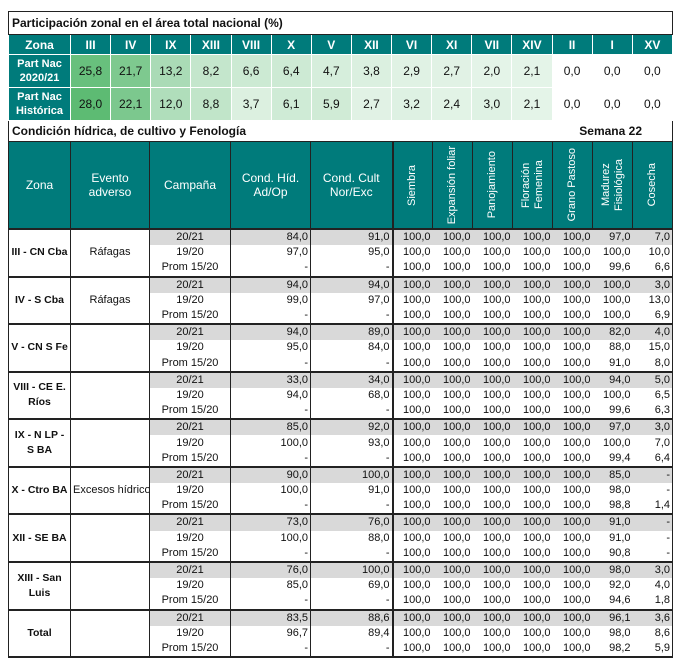 This screenshot has height=666, width=681. I want to click on column-header-label: Expansión foliar, so click(452, 185).